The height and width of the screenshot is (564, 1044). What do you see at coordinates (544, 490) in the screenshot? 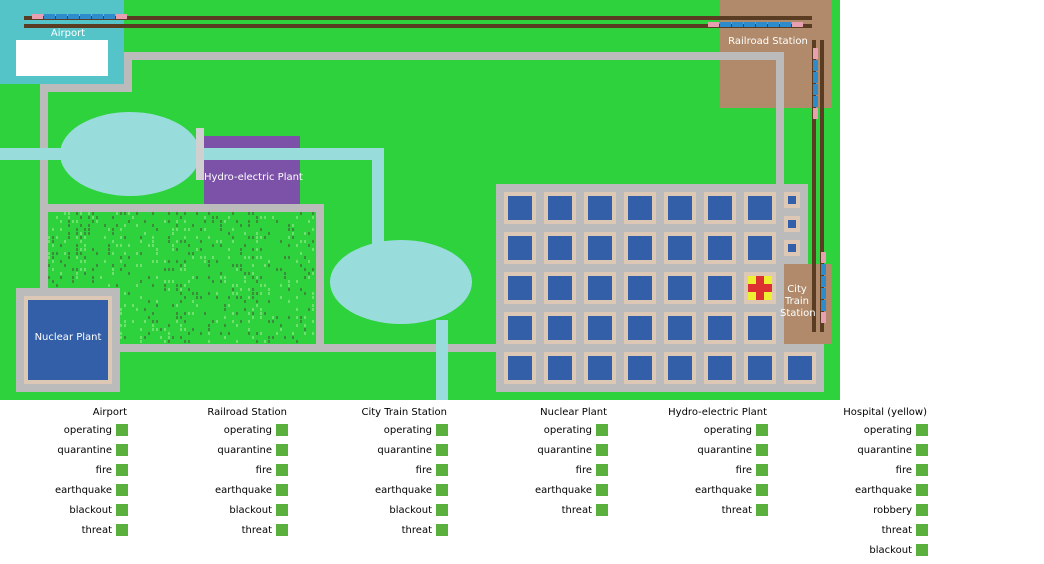
I see `legend-item: earthquake` at bounding box center [544, 490].